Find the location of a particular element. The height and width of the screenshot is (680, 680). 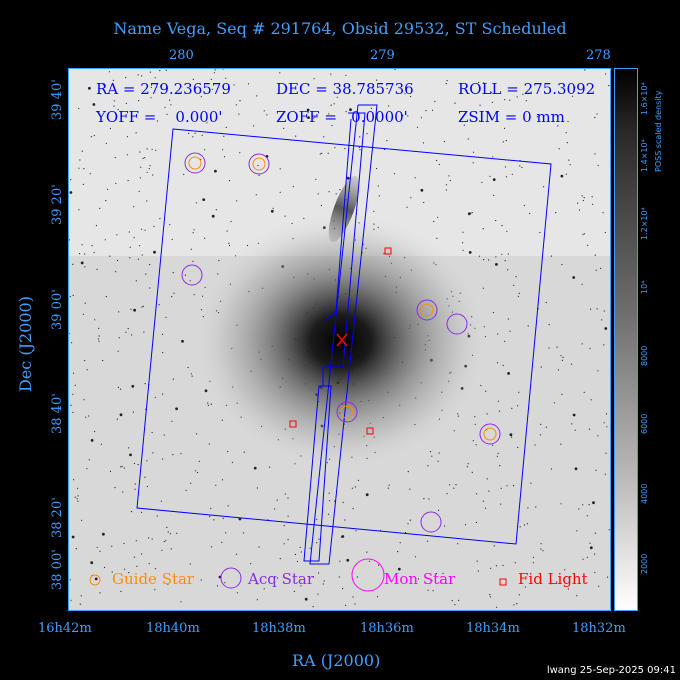

legend-acq-label: Acq Star is located at coordinates (281, 579).